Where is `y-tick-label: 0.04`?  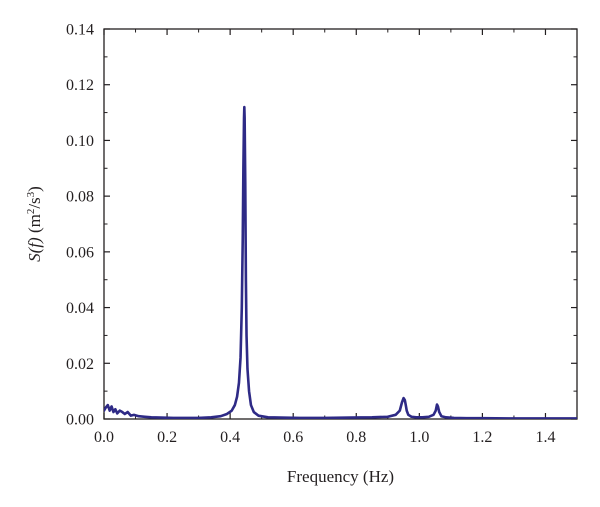 y-tick-label: 0.04 is located at coordinates (80, 308).